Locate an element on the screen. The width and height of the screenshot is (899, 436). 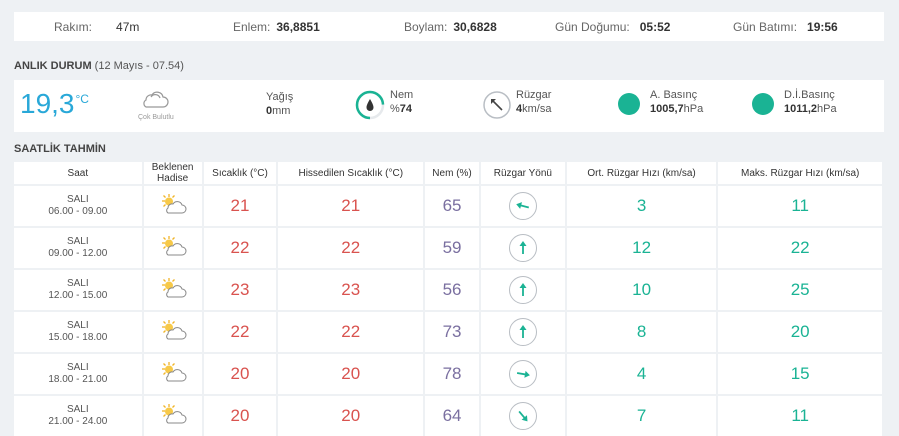
cell-ort-ruzgar: 3 is located at coordinates (641, 206).